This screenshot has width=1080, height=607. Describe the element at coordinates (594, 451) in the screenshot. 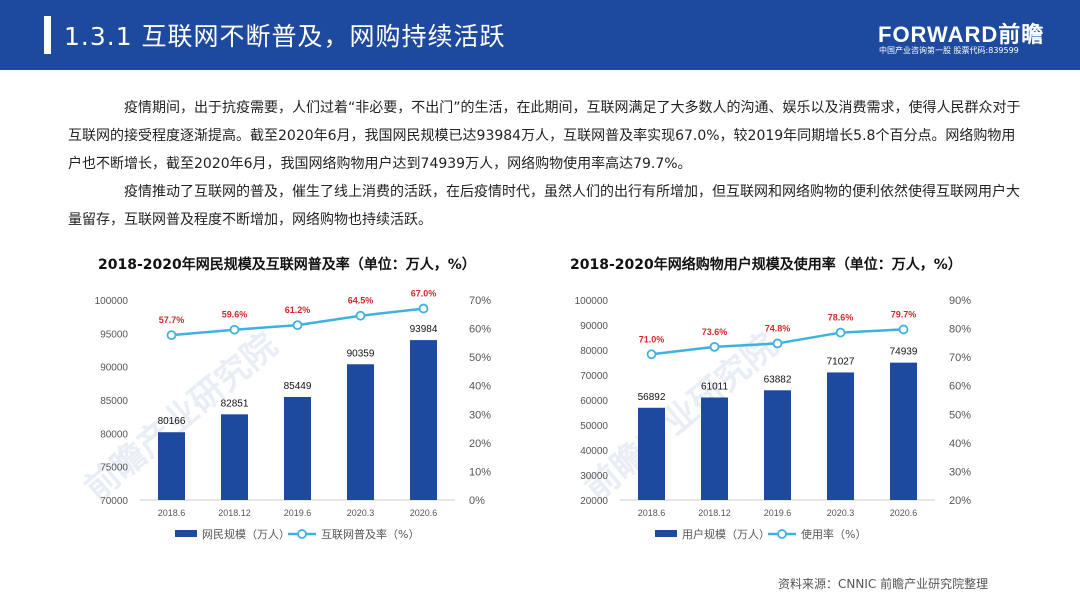

I see `y-left-tick-label: 40000` at that location.